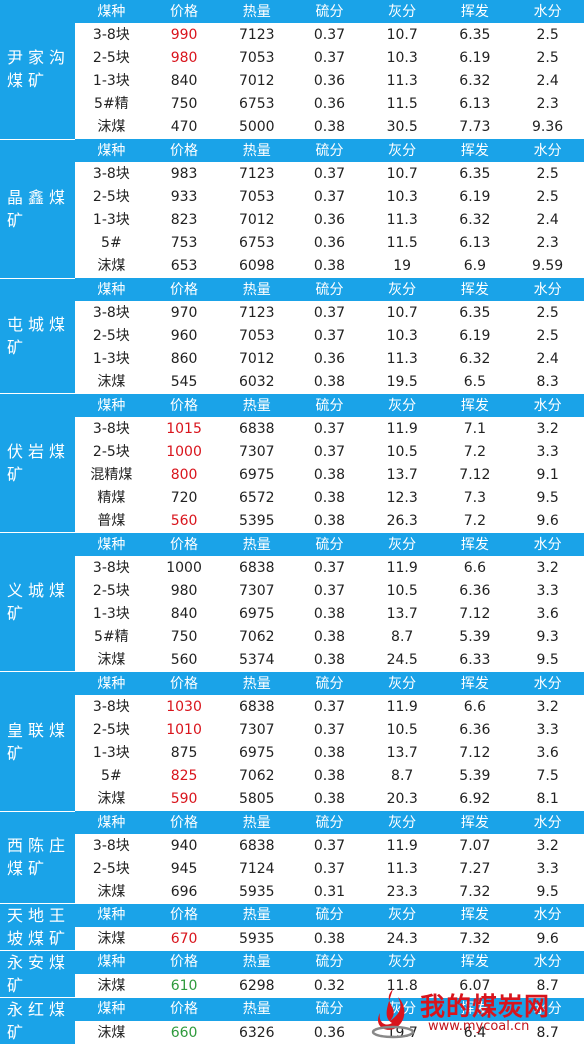 This screenshot has height=1045, width=584. What do you see at coordinates (292, 451) in the screenshot?
I see `data-row: 2-5块 1000 7307 0.37 10.5 7.2 3.3` at bounding box center [292, 451].